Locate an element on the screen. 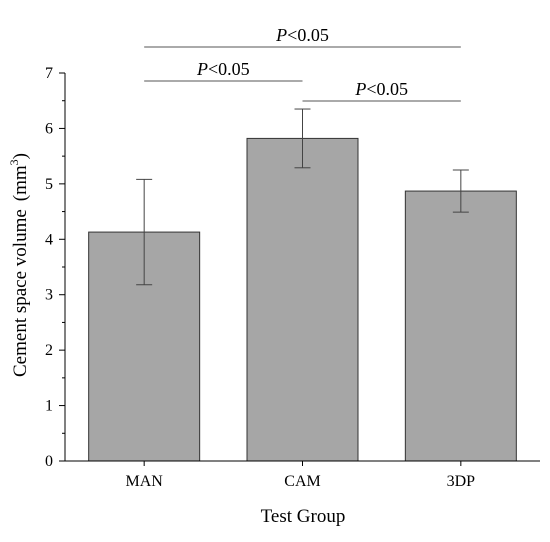  y-tick-label: 7 is located at coordinates (49, 73).